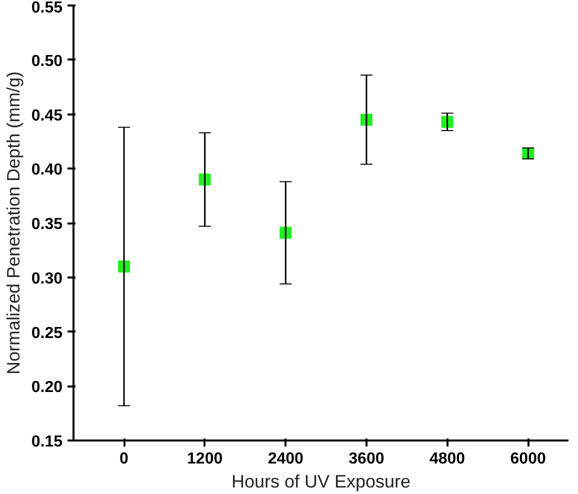  I want to click on y-tick-label: 0.15, so click(47, 442).